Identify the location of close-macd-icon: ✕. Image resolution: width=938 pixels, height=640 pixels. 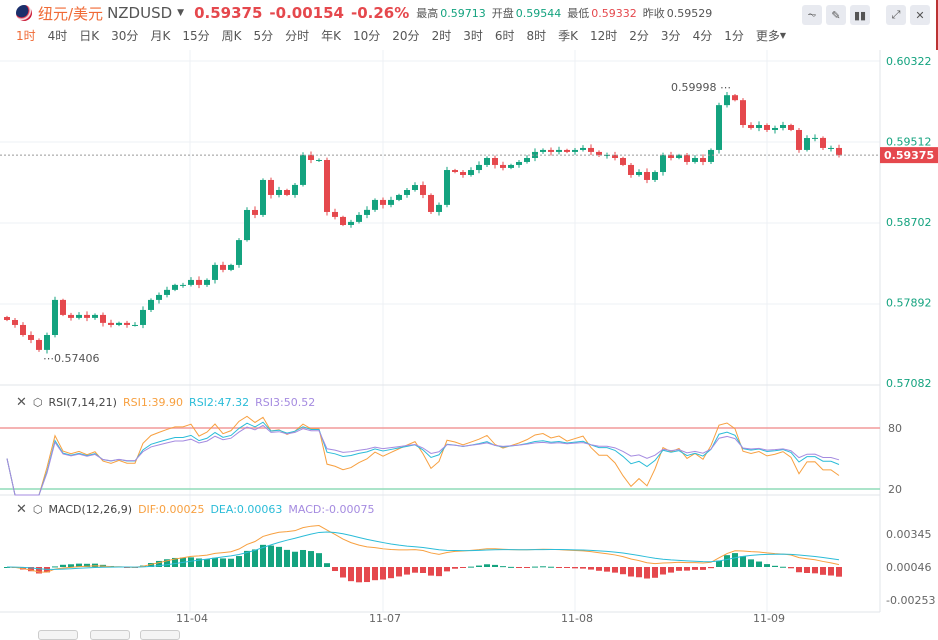
(21, 509).